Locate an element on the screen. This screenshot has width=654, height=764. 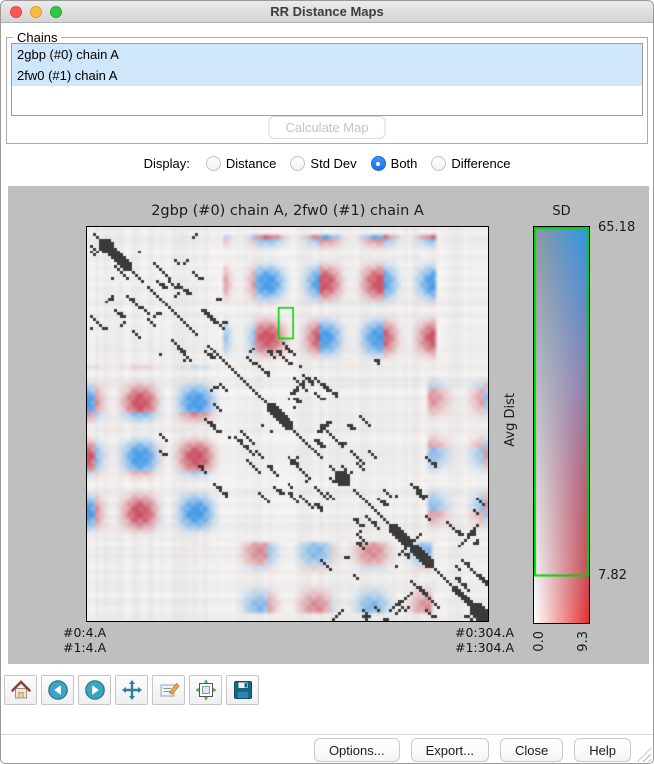
help-button: Help is located at coordinates (602, 750).